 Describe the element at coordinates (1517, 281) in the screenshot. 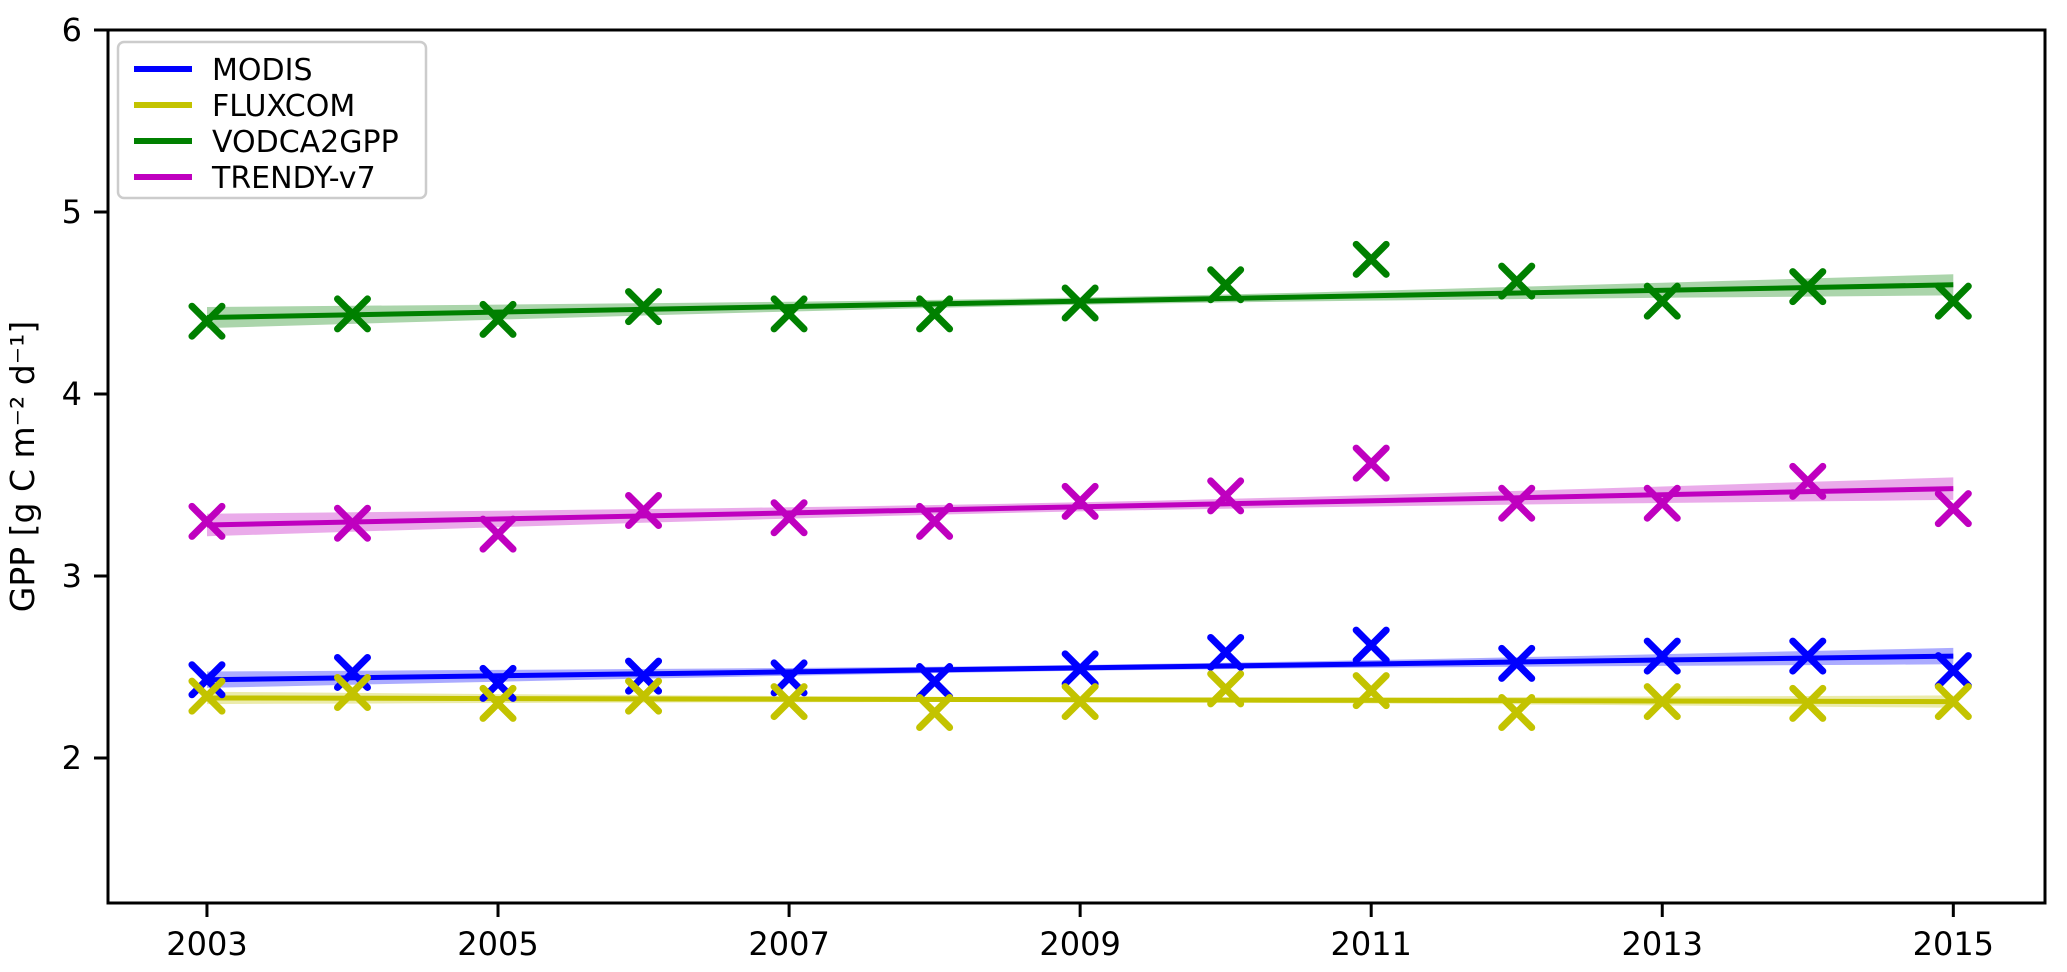

I see `data-marker-vodca2gpp-2012` at that location.